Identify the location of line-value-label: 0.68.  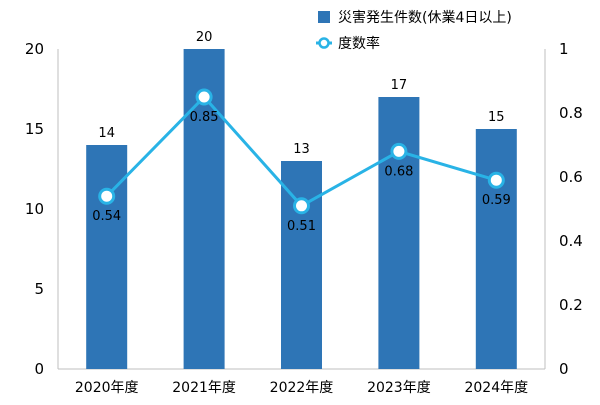
(398, 171).